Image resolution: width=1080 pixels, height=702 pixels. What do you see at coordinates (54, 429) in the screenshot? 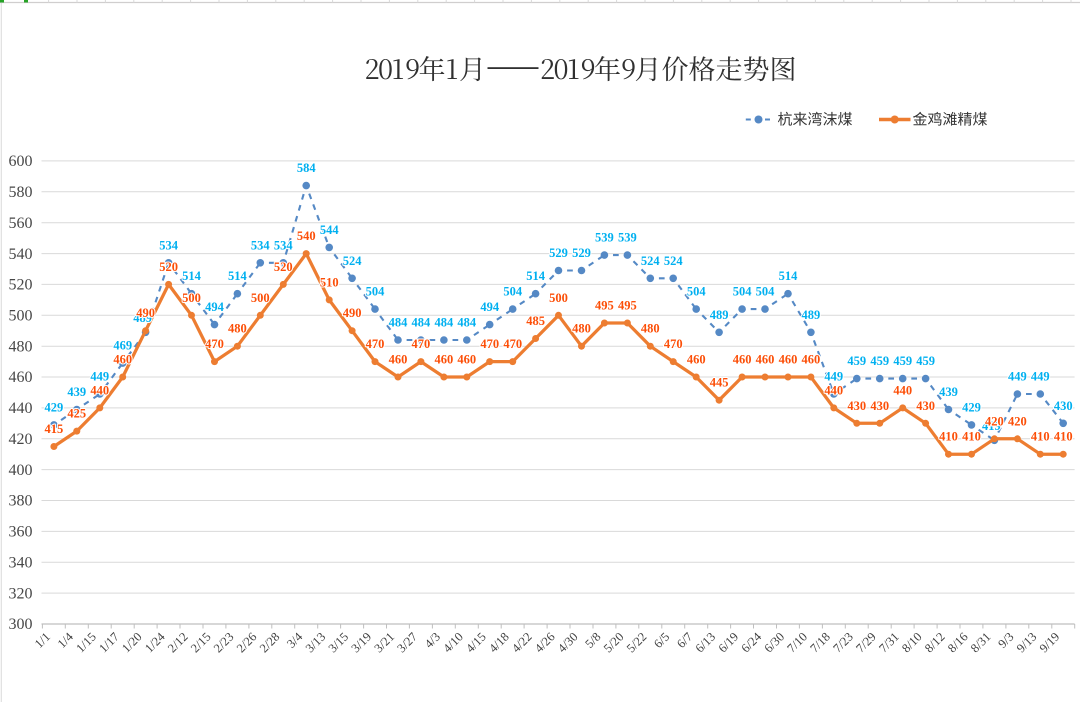
I see `svg-text: 415` at bounding box center [54, 429].